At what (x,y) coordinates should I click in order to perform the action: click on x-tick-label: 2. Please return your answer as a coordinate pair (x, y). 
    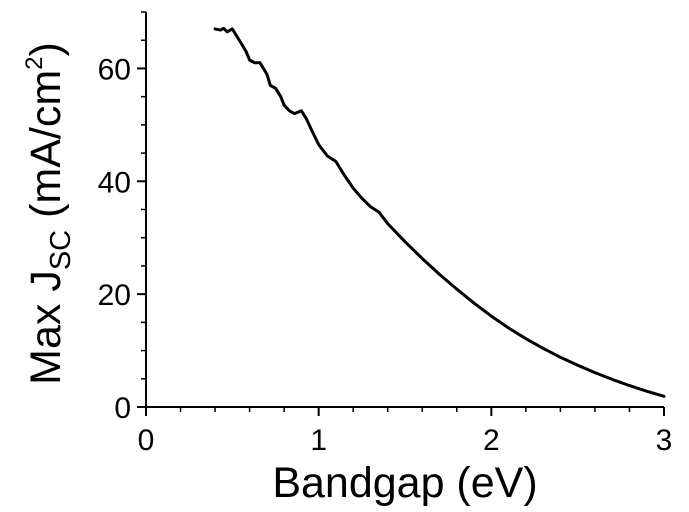
    Looking at the image, I should click on (491, 440).